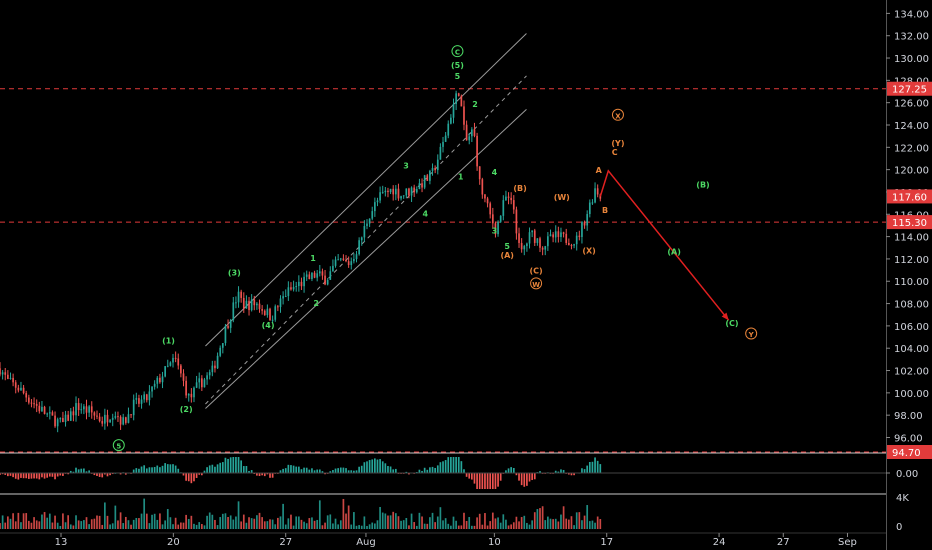 Image resolution: width=932 pixels, height=550 pixels. What do you see at coordinates (906, 453) in the screenshot?
I see `price-level-label: 94.70` at bounding box center [906, 453].